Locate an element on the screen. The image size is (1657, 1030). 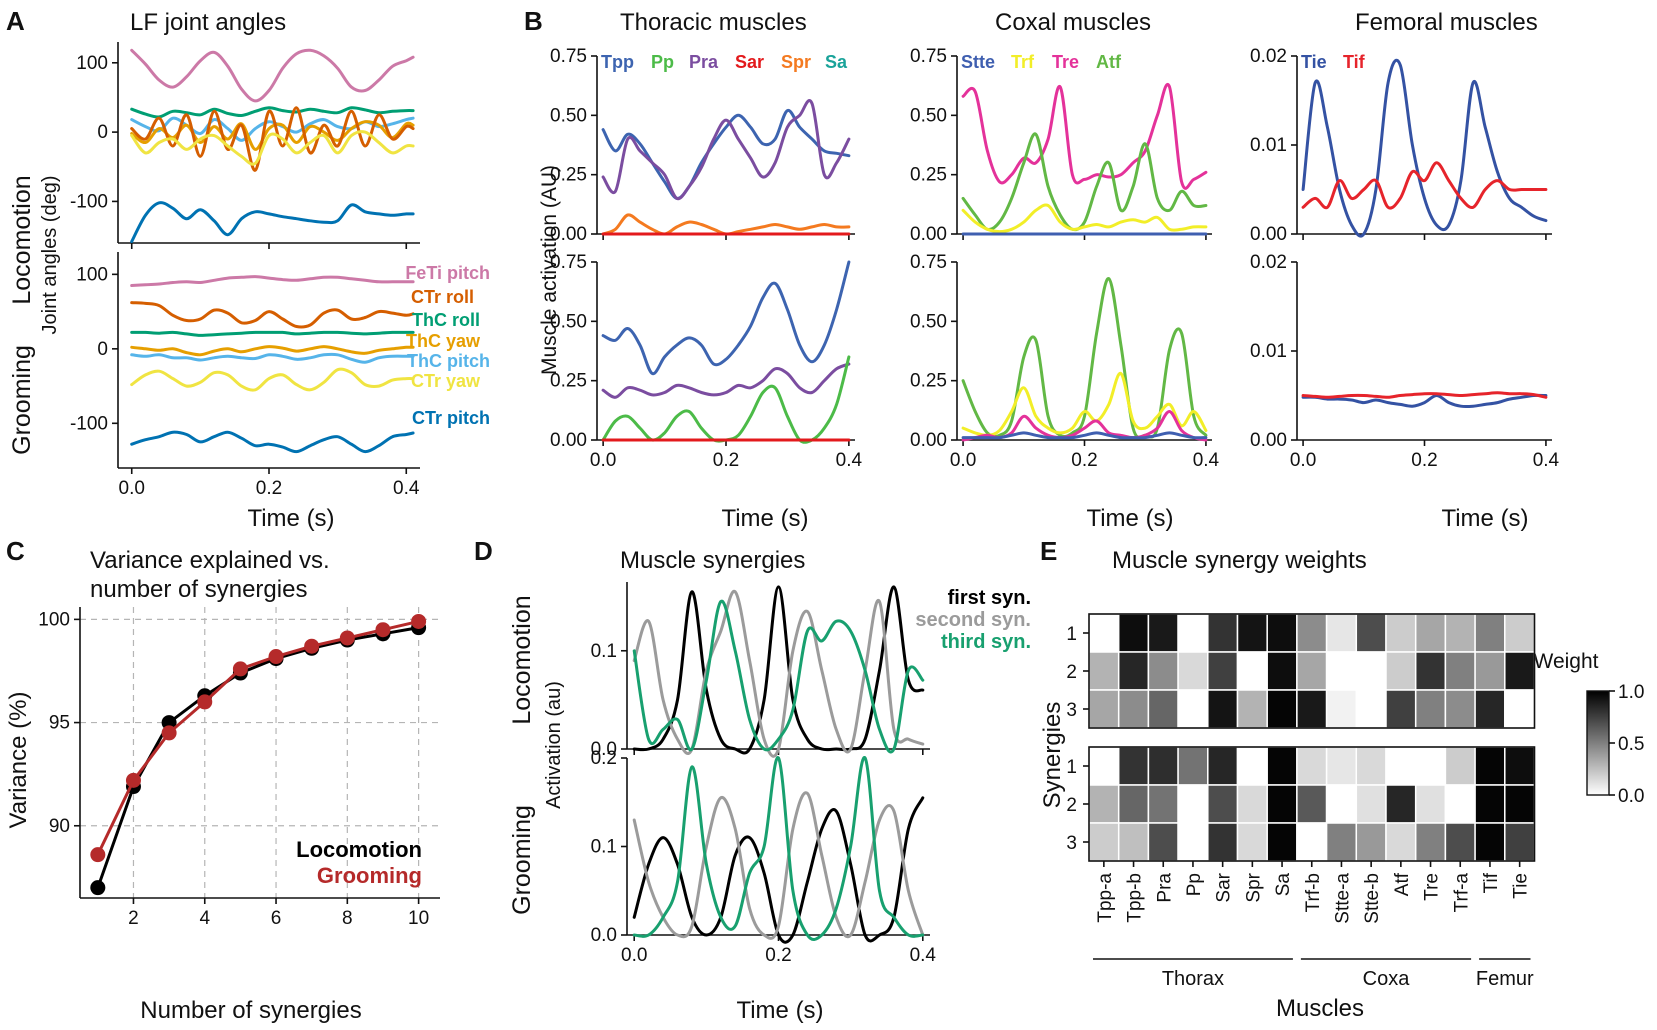
series-line-locomotion-tre is located at coordinates (1084, 136).